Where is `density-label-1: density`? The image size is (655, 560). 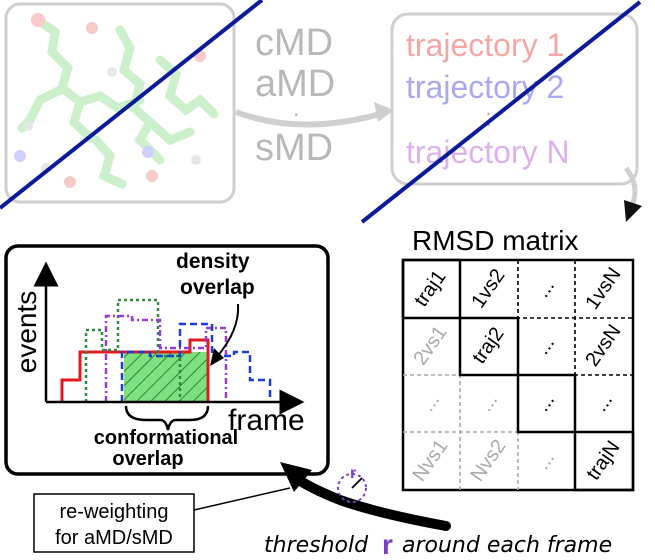
density-label-1: density is located at coordinates (213, 261).